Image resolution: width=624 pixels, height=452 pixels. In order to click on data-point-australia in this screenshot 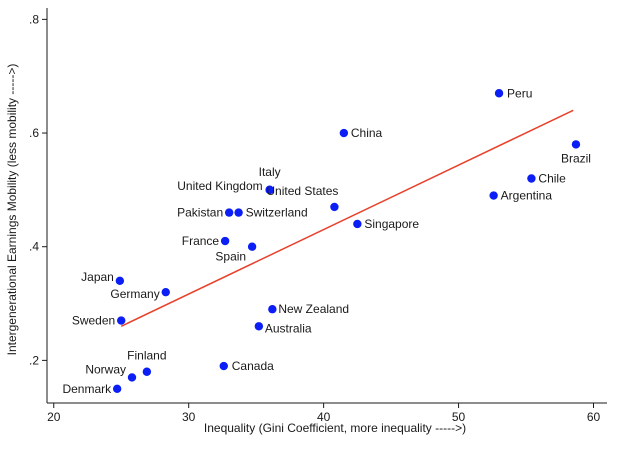, I will do `click(259, 326)`.